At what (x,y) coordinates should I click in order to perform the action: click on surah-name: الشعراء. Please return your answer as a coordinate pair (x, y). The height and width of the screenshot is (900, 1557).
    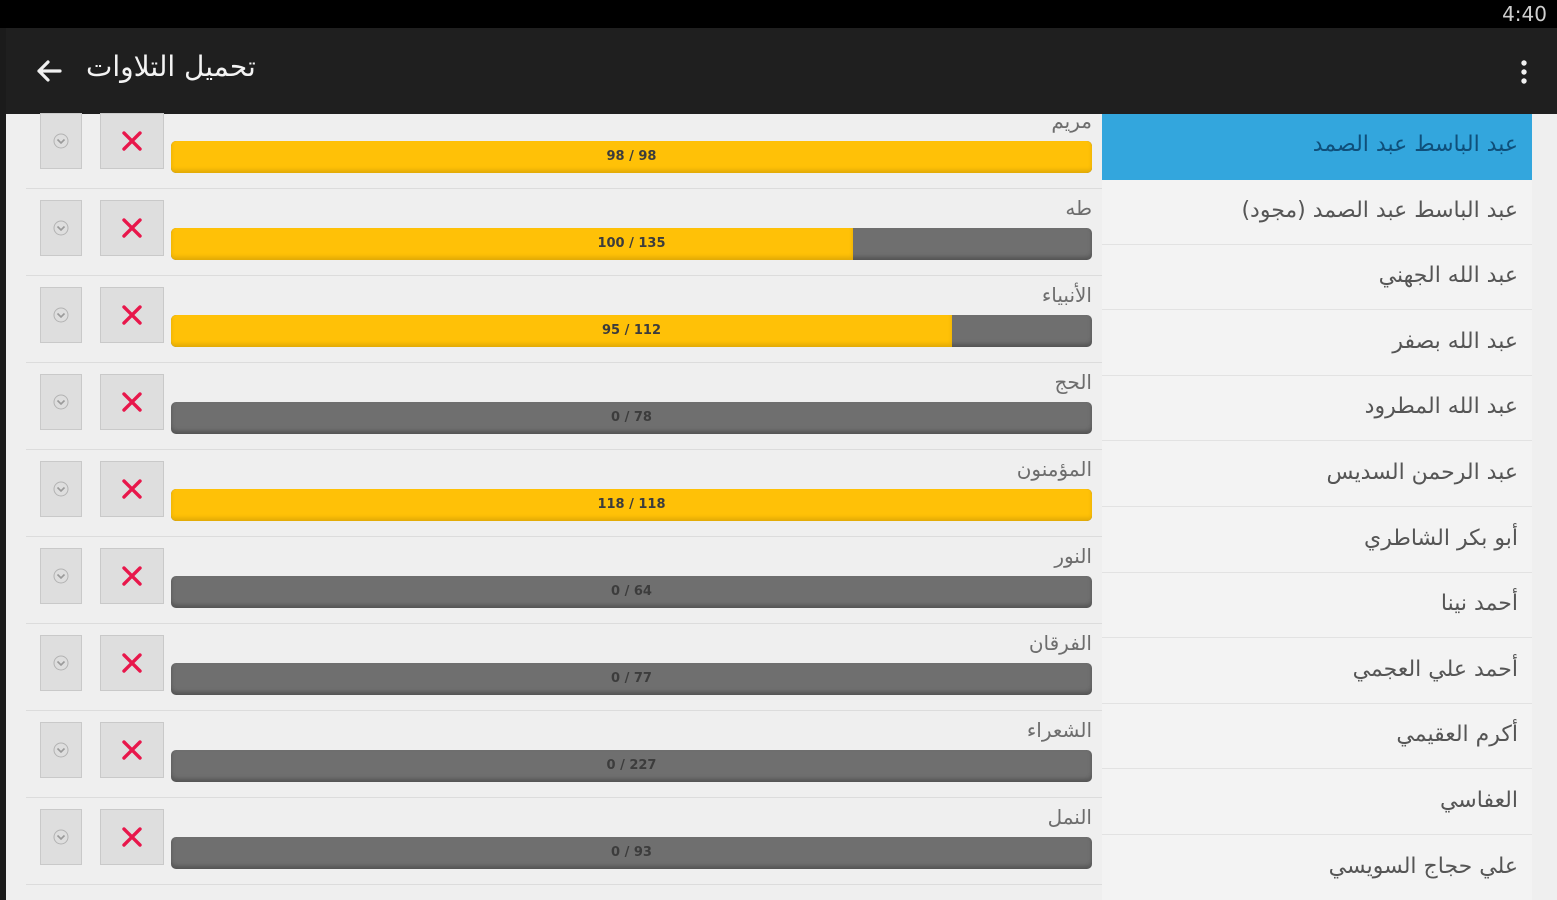
    Looking at the image, I should click on (1059, 730).